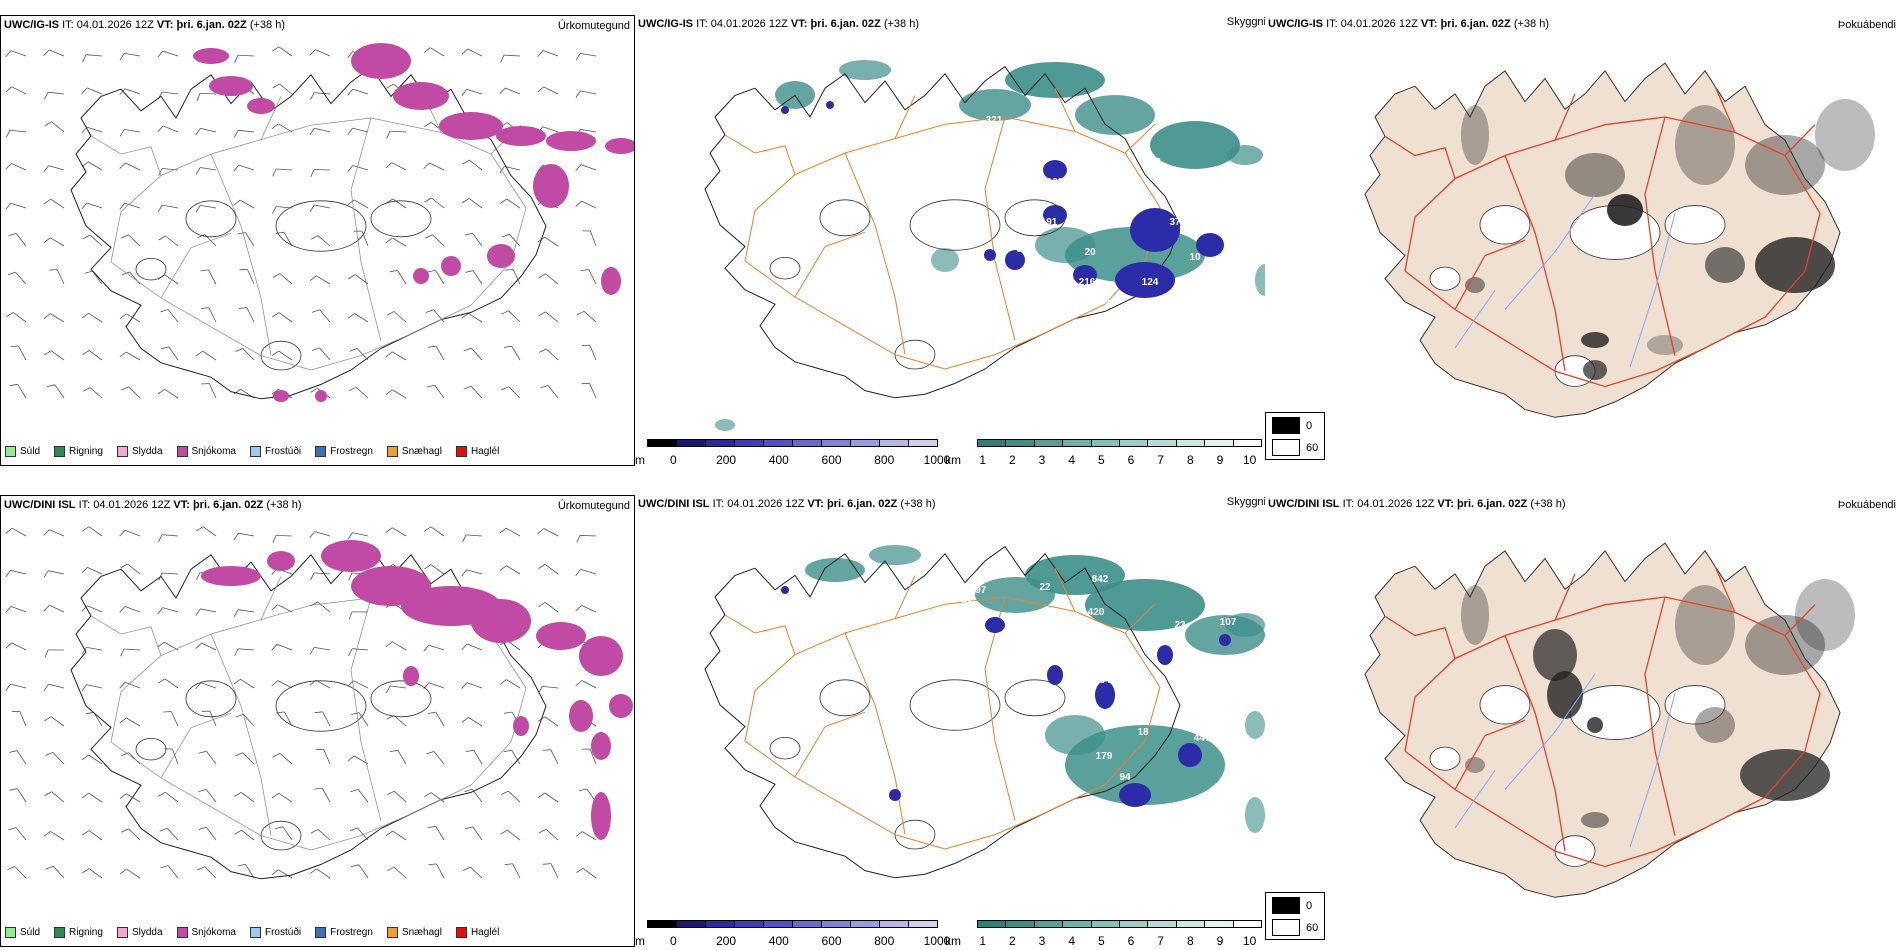  Describe the element at coordinates (1065, 245) in the screenshot. I see `low-cloud-area` at that location.